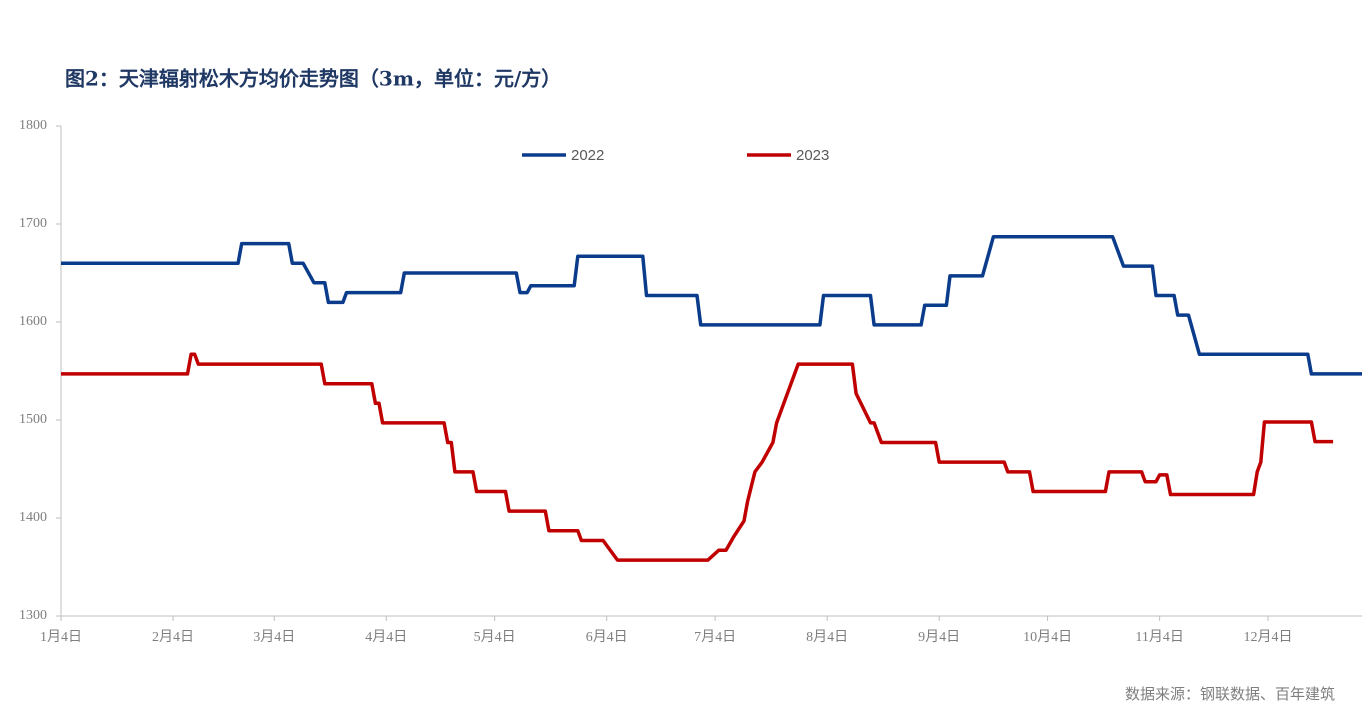  Describe the element at coordinates (173, 637) in the screenshot. I see `x-tick-label: 2月4日` at that location.